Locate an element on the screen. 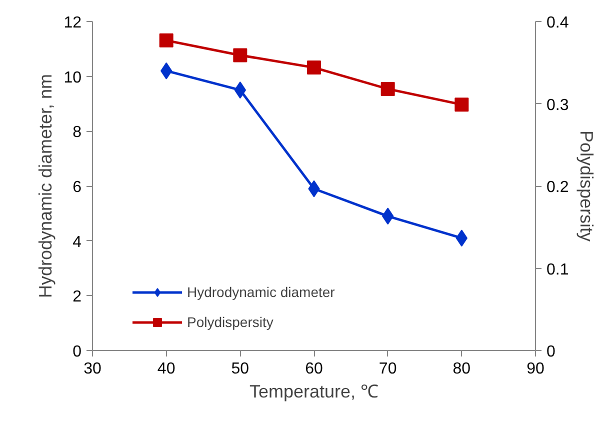  y-tick-label: 10 is located at coordinates (73, 77).